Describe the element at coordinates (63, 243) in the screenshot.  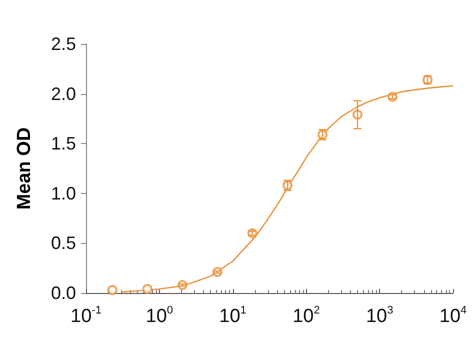
I see `y-tick-label: 0.5` at that location.